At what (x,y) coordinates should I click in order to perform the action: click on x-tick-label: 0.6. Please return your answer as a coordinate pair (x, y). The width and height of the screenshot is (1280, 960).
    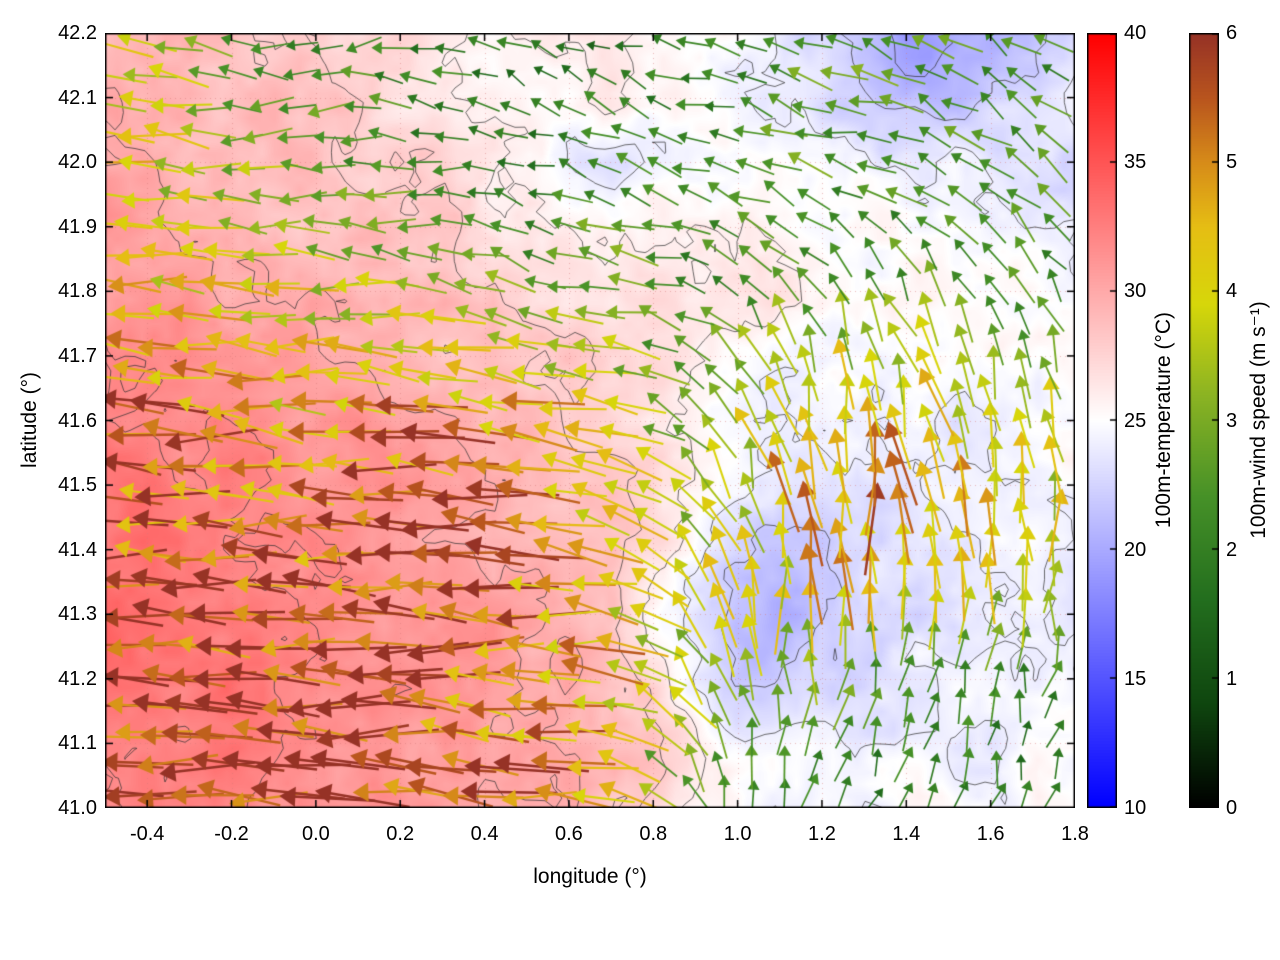
    Looking at the image, I should click on (569, 834).